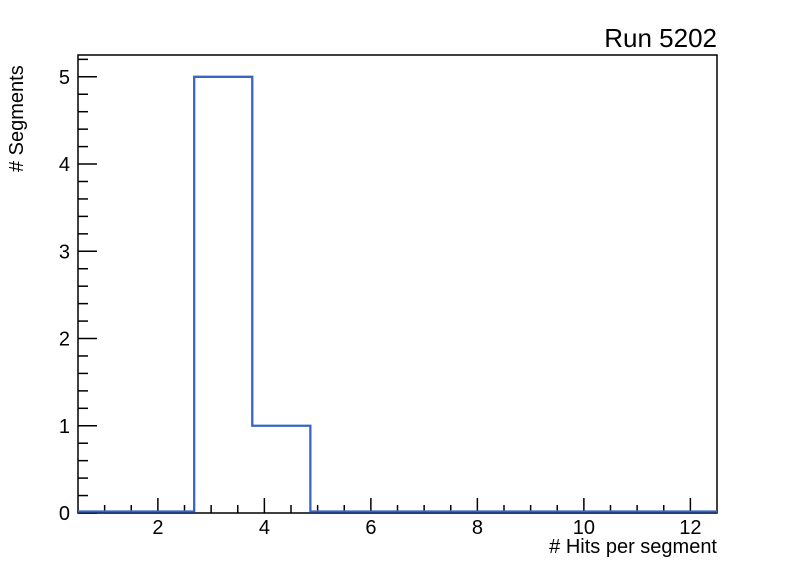 This screenshot has height=572, width=796. I want to click on x-axis-title: # Hits per segment, so click(633, 547).